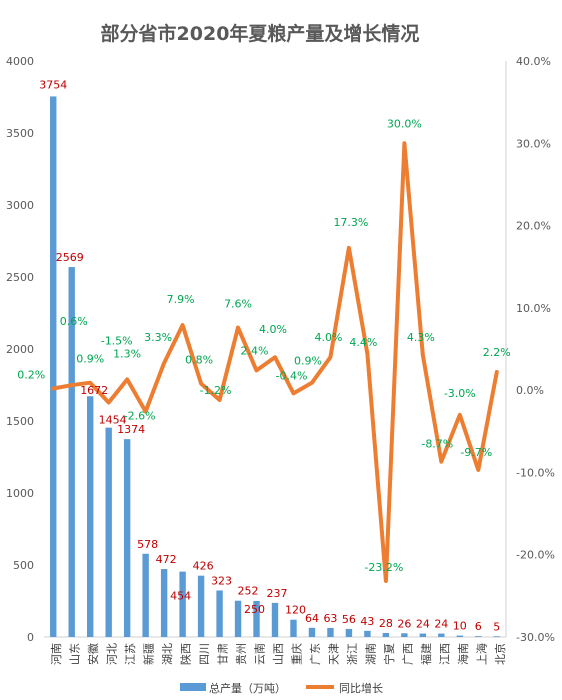  I want to click on line-value-label: 17.3%, so click(350, 222).